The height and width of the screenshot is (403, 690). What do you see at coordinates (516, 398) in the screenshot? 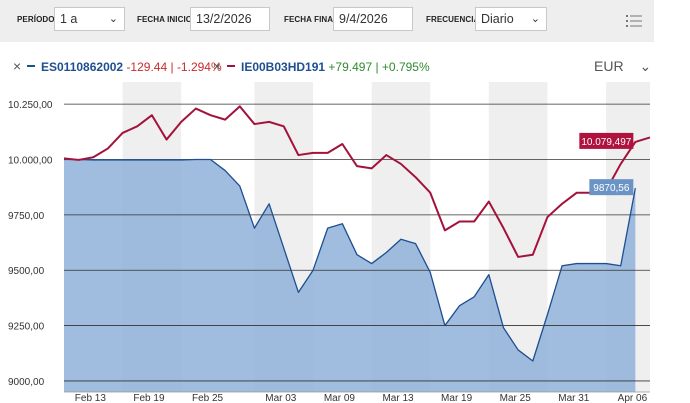
I see `x-tick-label: Mar 25` at bounding box center [516, 398].